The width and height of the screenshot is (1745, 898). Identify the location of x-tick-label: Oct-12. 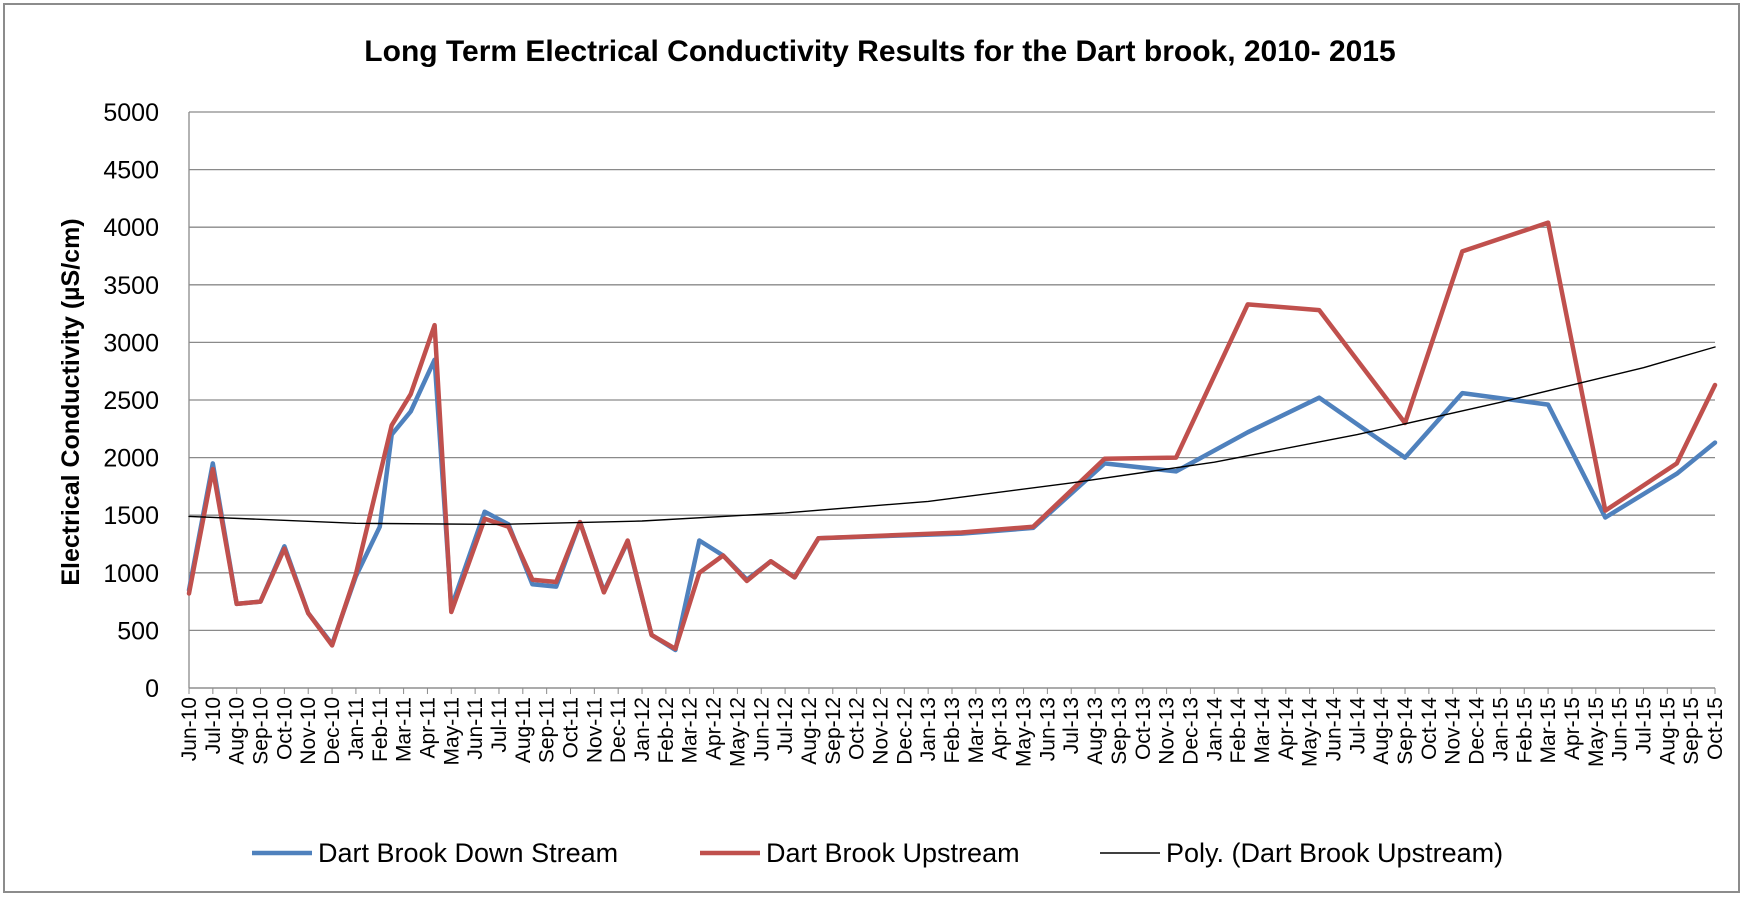
(857, 728).